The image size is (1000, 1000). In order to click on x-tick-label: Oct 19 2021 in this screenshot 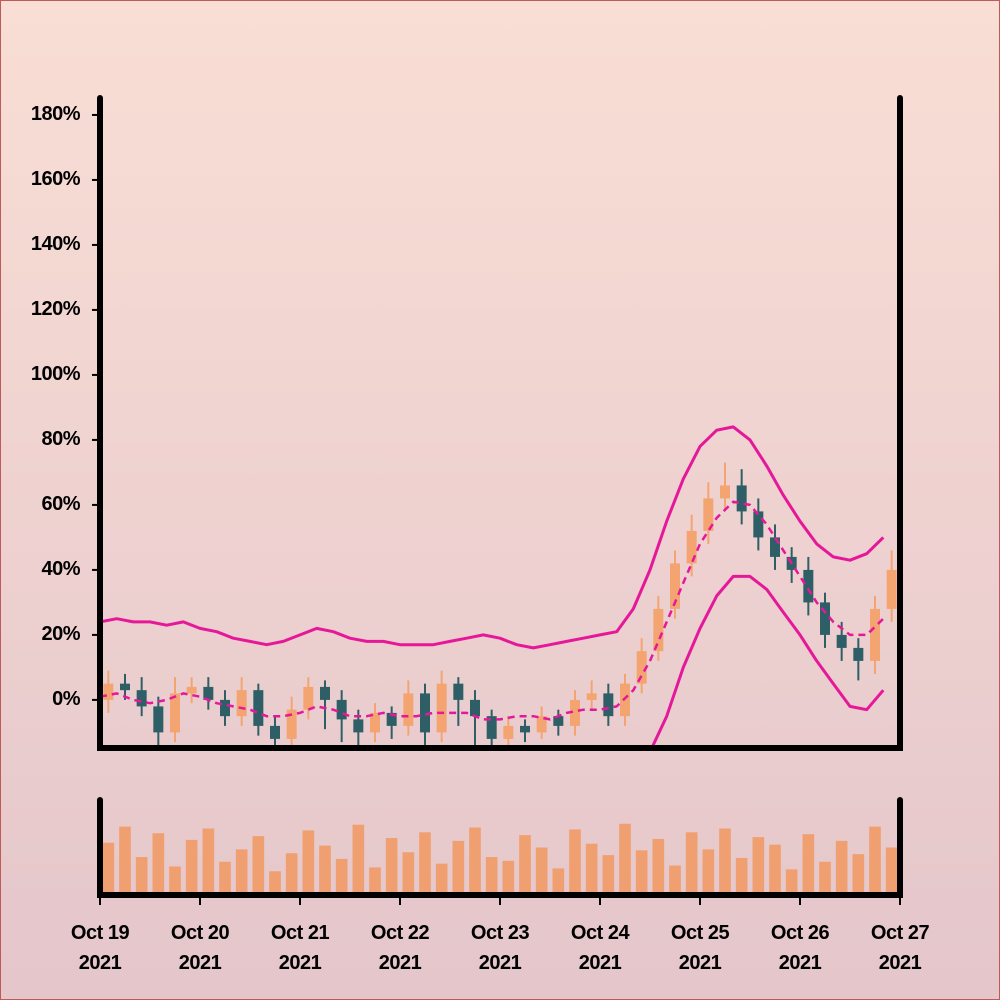, I will do `click(100, 948)`.